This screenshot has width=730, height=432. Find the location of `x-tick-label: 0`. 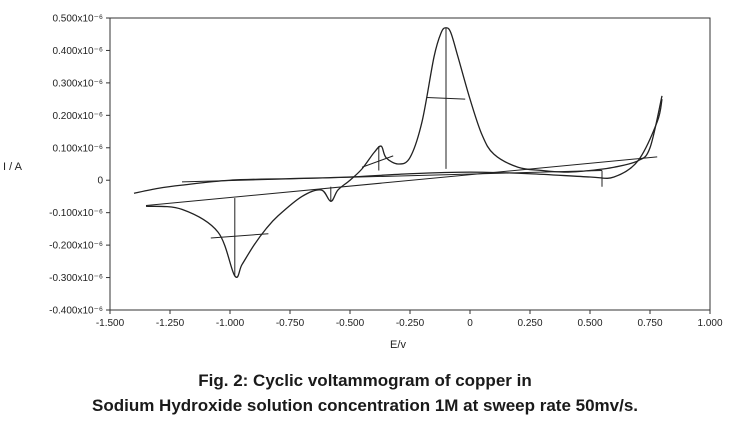

x-tick-label: 0 is located at coordinates (470, 323).